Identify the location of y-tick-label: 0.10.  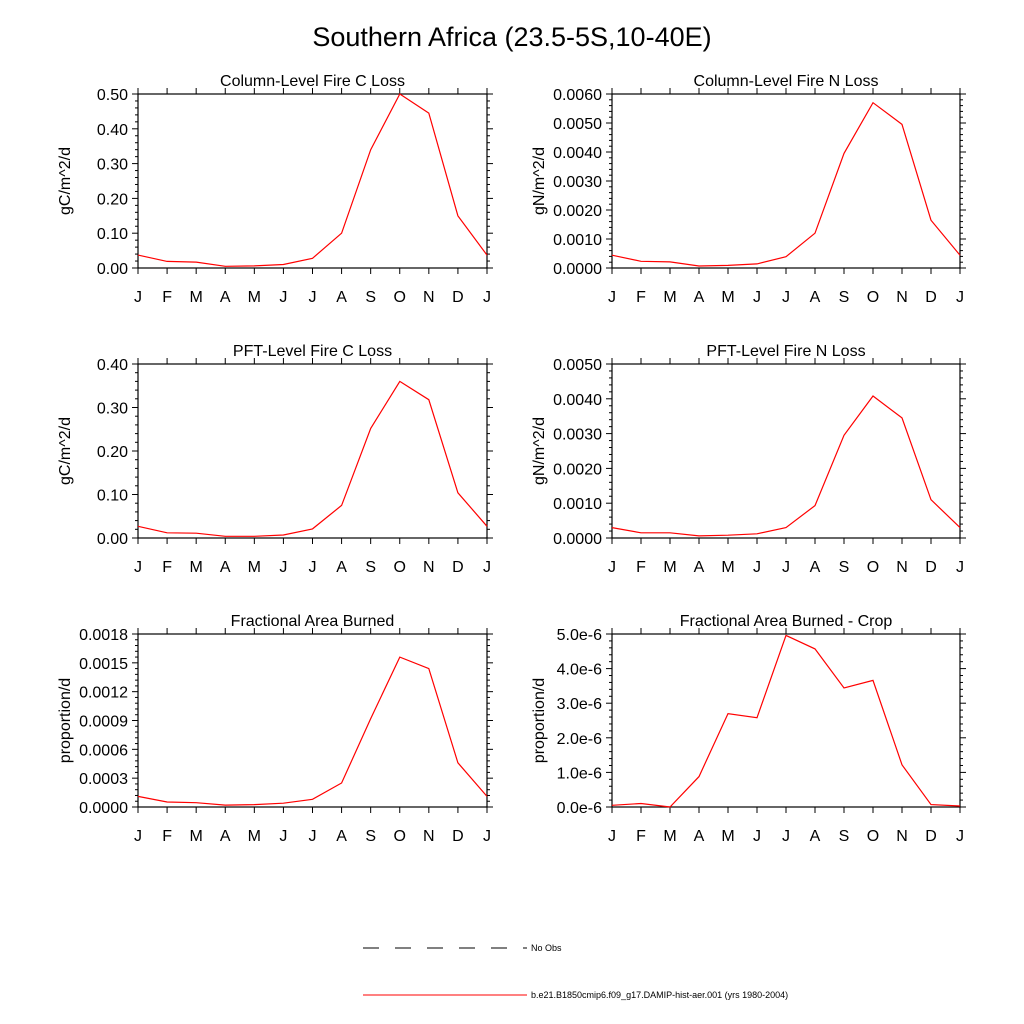
(112, 234).